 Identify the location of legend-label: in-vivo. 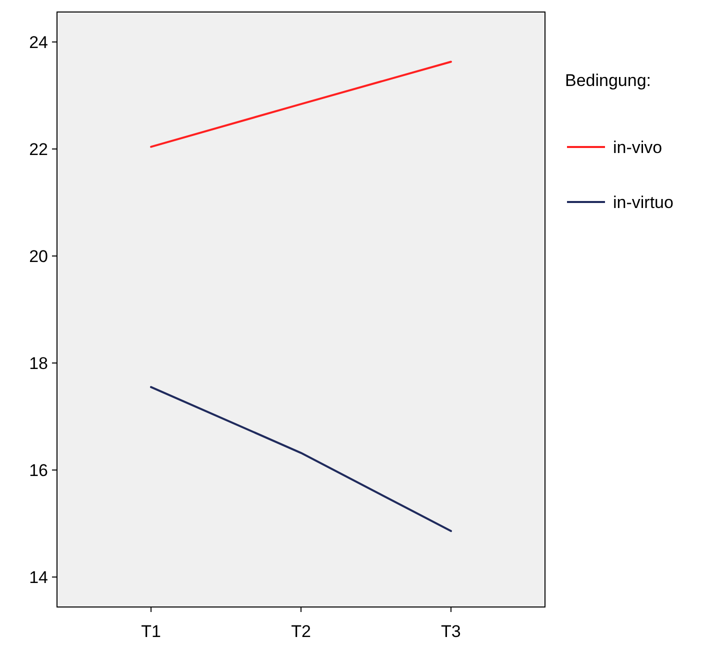
(637, 147).